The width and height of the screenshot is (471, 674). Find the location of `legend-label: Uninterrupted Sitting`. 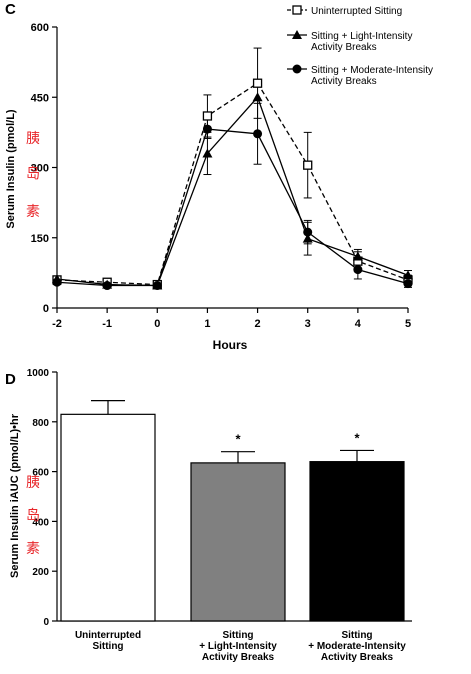

legend-label: Uninterrupted Sitting is located at coordinates (356, 11).